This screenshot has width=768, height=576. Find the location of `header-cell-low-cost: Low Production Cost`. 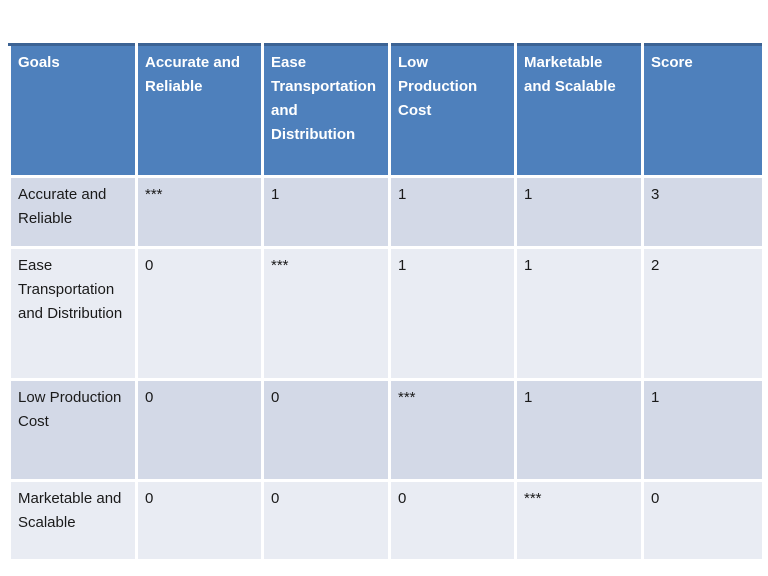

header-cell-low-cost: Low Production Cost is located at coordinates (452, 110).